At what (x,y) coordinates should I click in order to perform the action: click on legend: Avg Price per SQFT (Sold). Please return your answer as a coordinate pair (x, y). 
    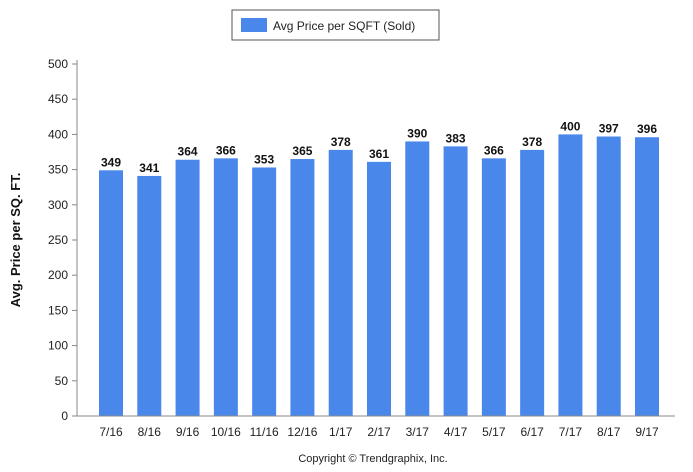
    Looking at the image, I should click on (335, 25).